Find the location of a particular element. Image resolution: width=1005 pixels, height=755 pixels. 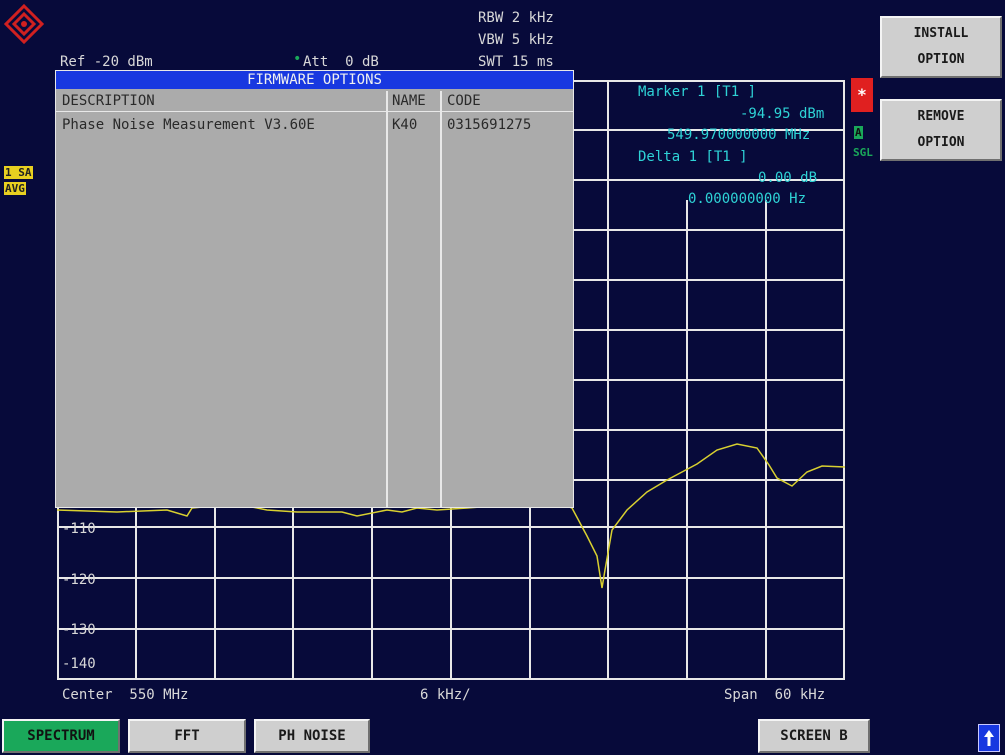

y-axis-label: -140 is located at coordinates (79, 664).